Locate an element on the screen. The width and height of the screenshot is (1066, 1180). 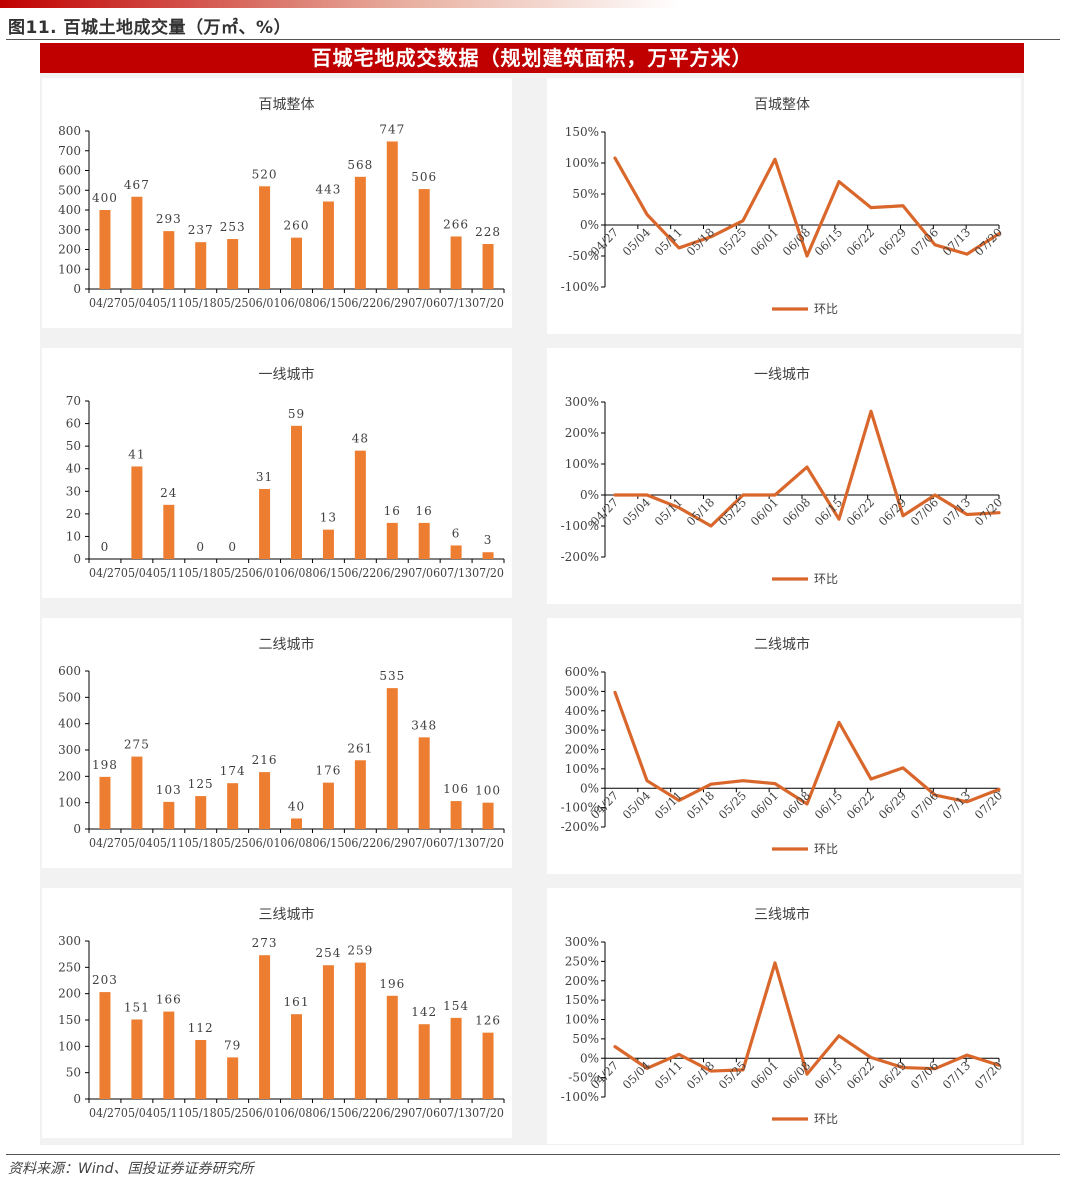
y-tick-label: -100% is located at coordinates (580, 1097).